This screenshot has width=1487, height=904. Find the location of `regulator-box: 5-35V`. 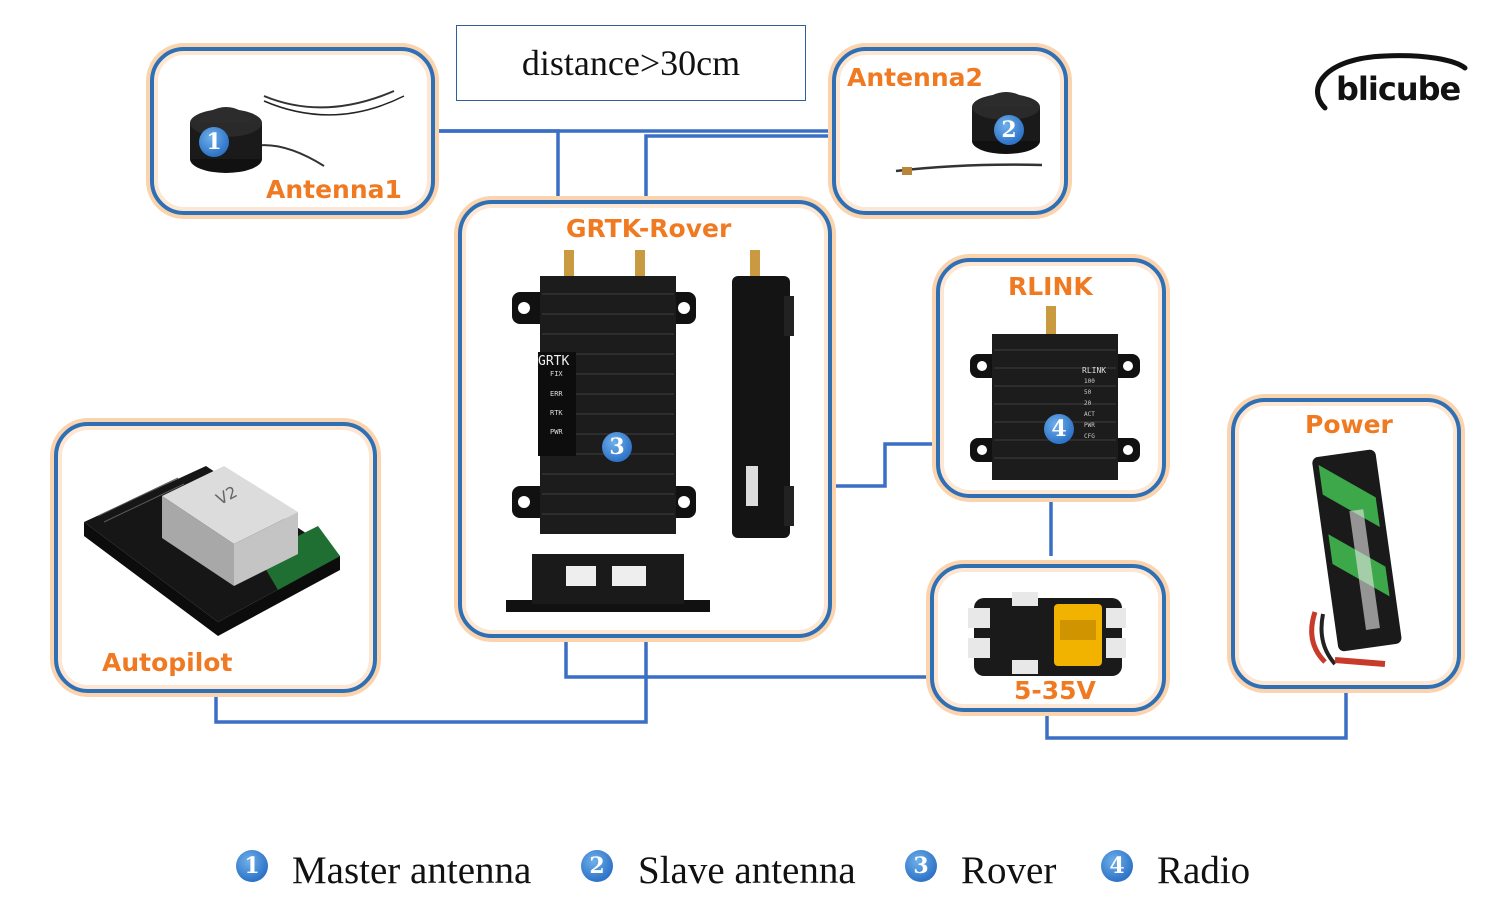

regulator-box: 5-35V is located at coordinates (1048, 638).